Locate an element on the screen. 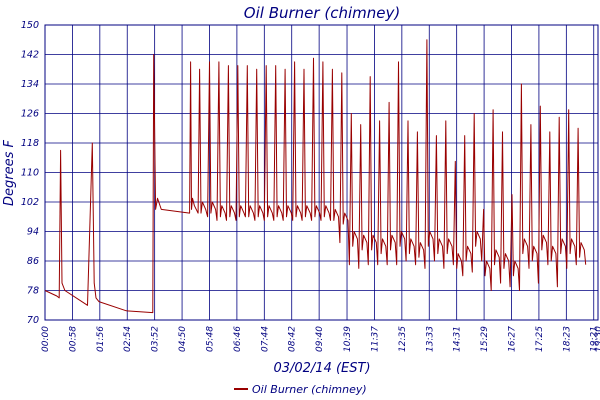  x-tick-label: 12:35 is located at coordinates (403, 339).